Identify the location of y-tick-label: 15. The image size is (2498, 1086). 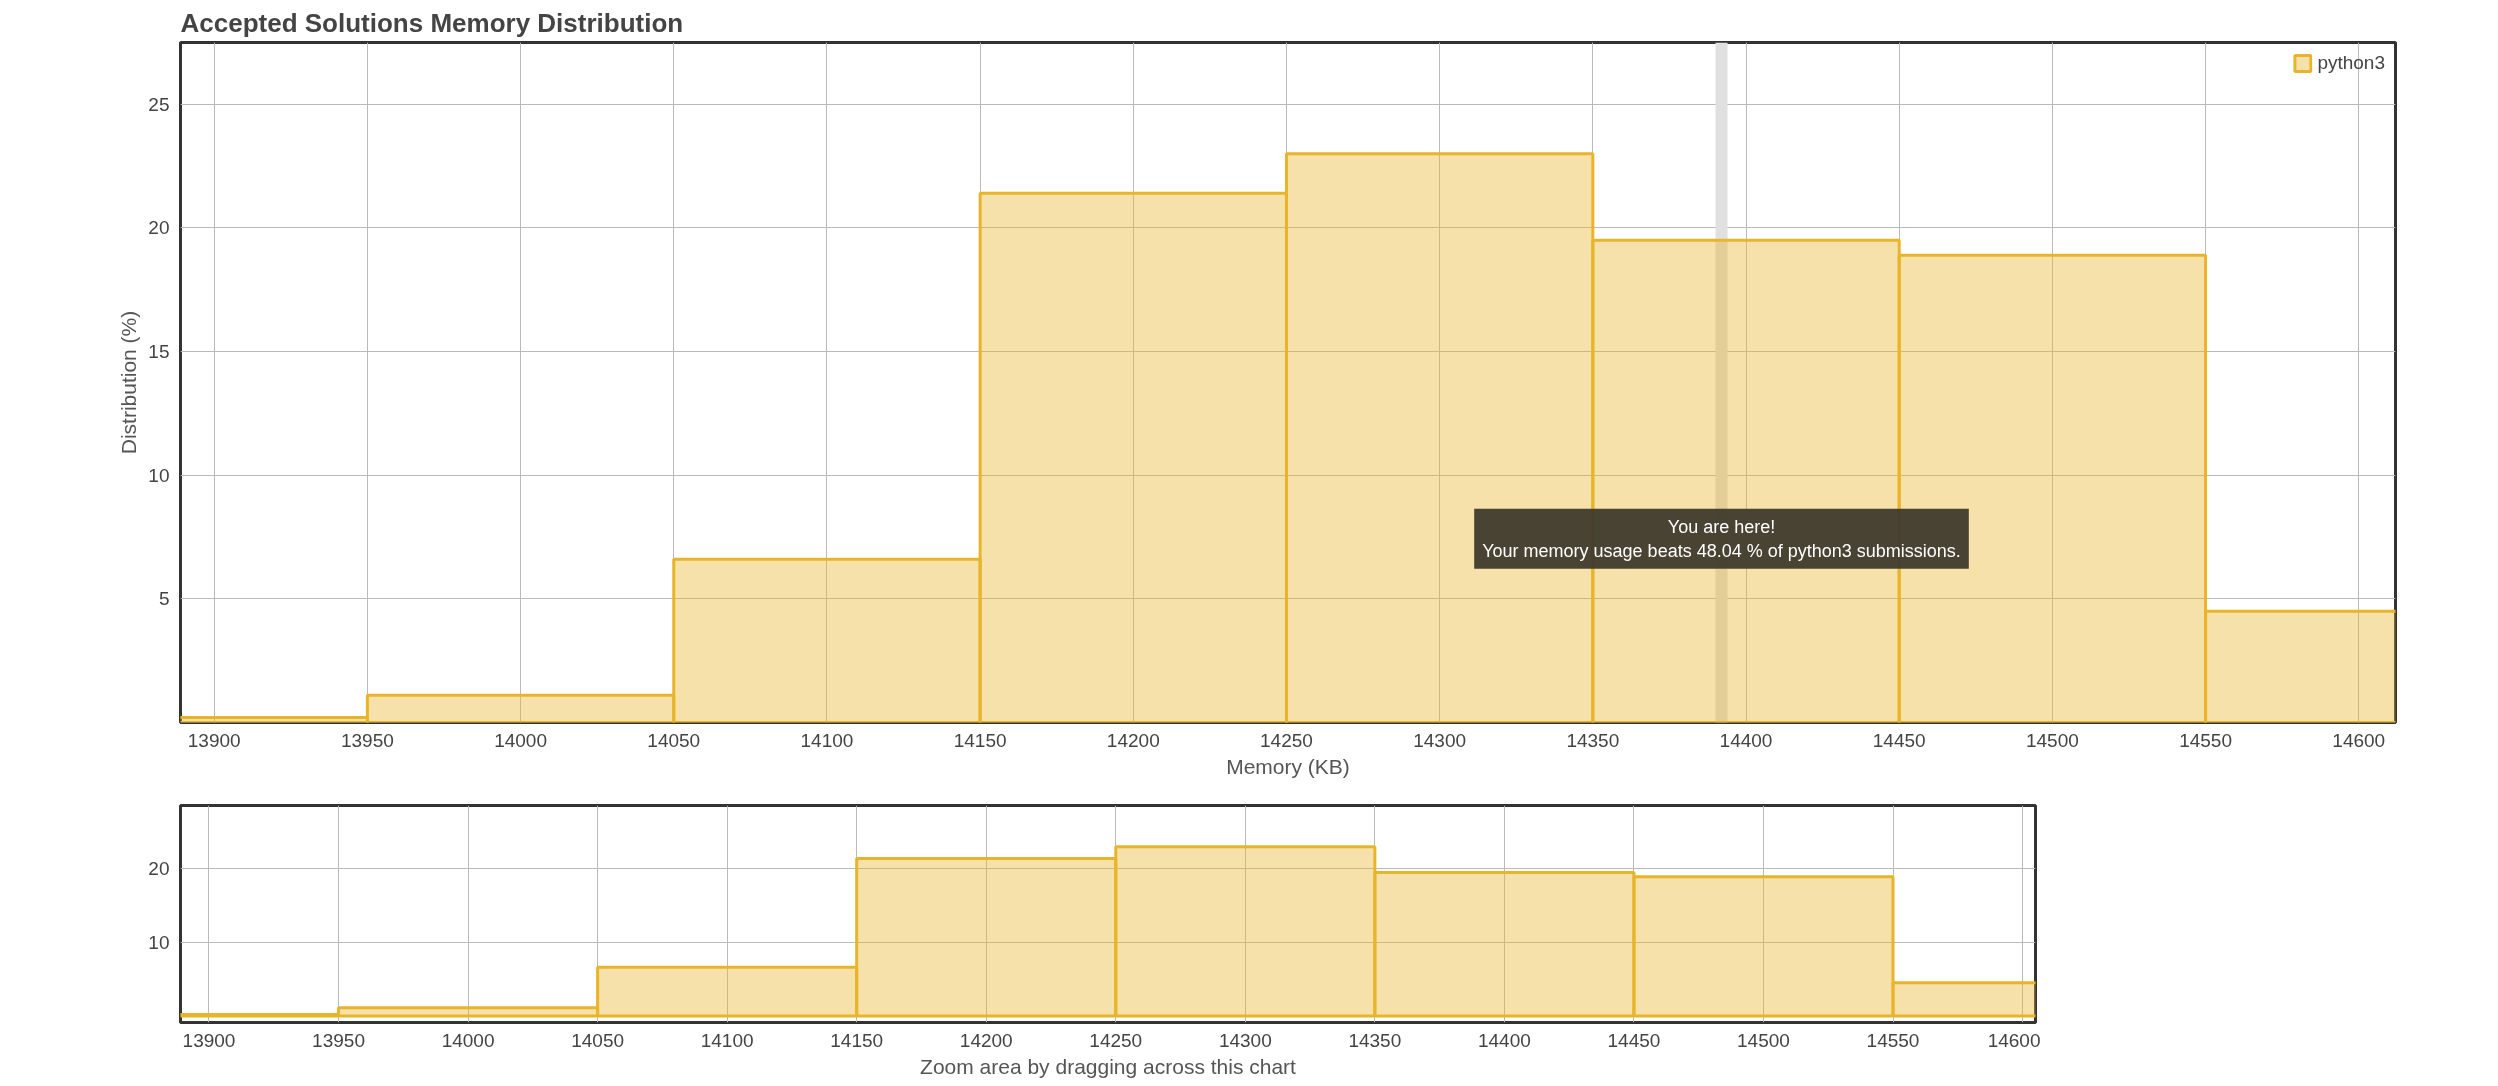
(159, 352).